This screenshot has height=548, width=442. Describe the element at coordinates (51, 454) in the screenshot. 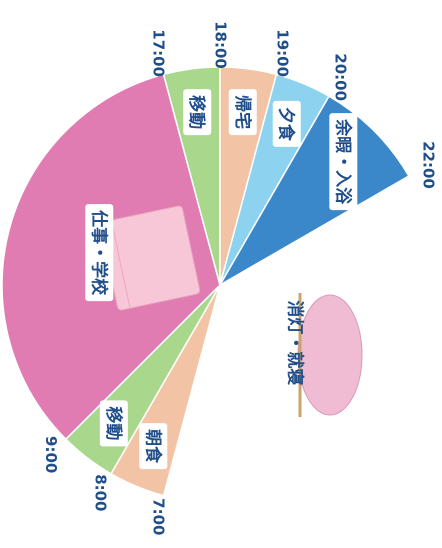

I see `time-label: 9:00` at that location.